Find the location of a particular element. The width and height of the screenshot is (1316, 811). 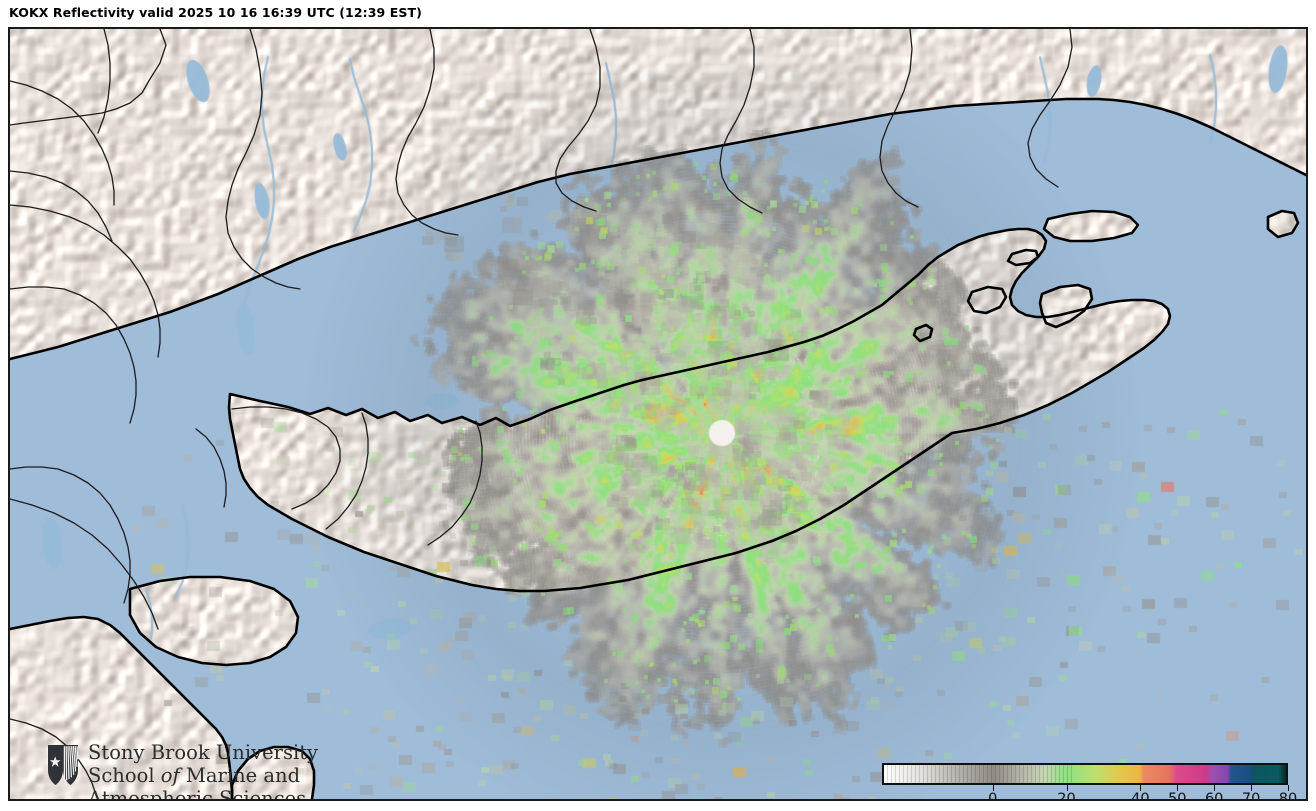

nyc-coastline is located at coordinates (214, 621).